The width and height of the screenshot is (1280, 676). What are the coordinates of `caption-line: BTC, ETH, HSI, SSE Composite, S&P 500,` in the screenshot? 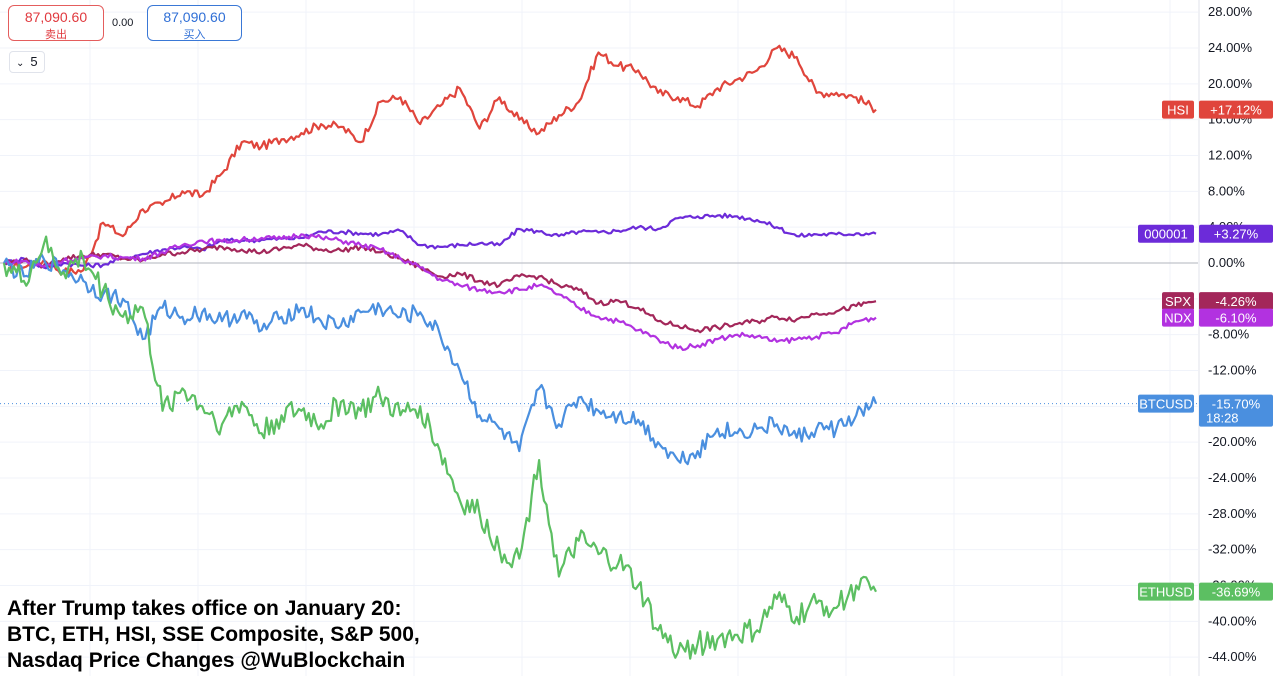 It's located at (213, 634).